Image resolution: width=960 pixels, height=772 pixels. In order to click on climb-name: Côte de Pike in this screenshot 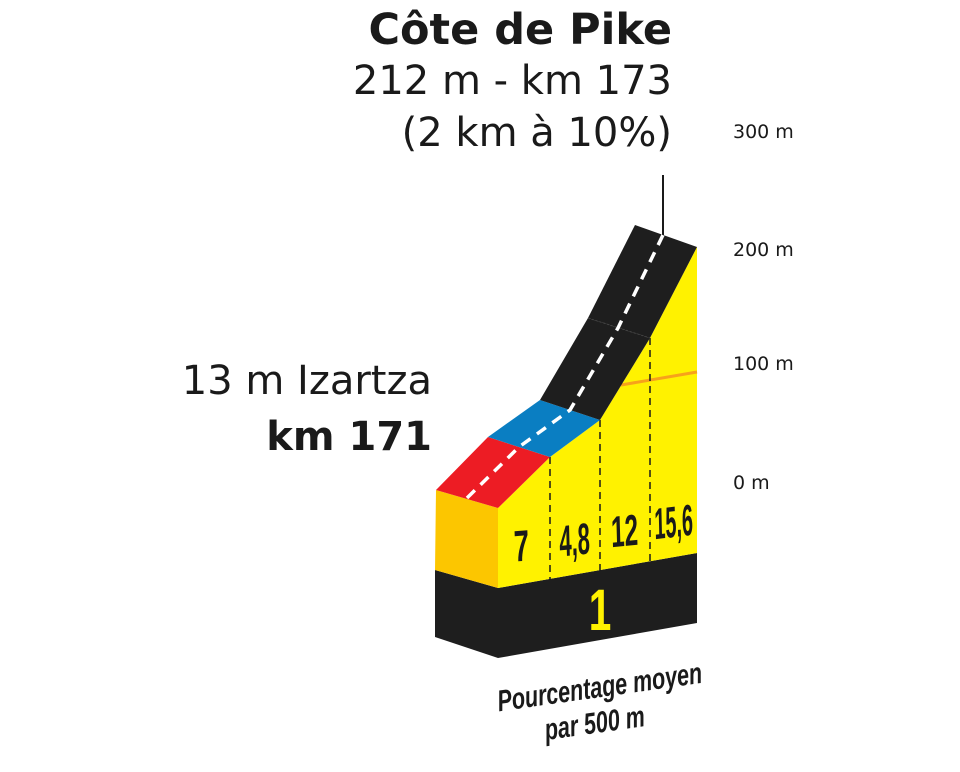, I will do `click(520, 30)`.